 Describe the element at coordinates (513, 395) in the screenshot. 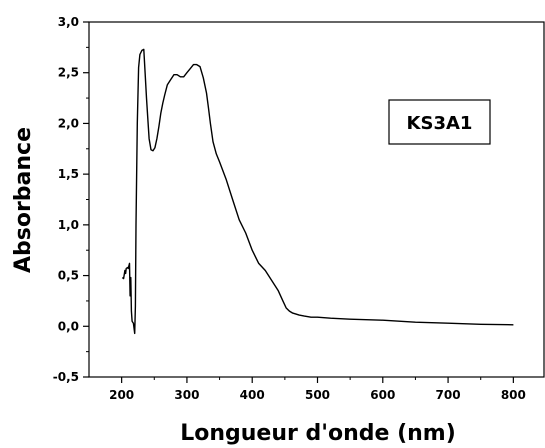

I see `x-tick-label: 800` at that location.